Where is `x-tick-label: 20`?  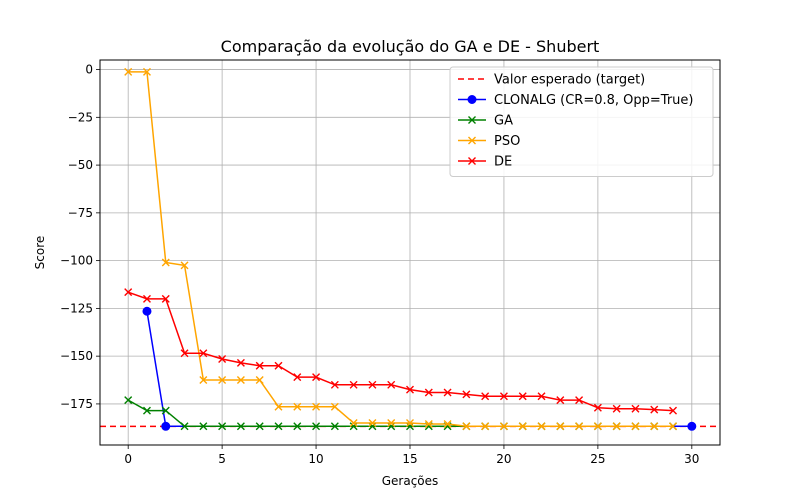 x-tick-label: 20 is located at coordinates (503, 459).